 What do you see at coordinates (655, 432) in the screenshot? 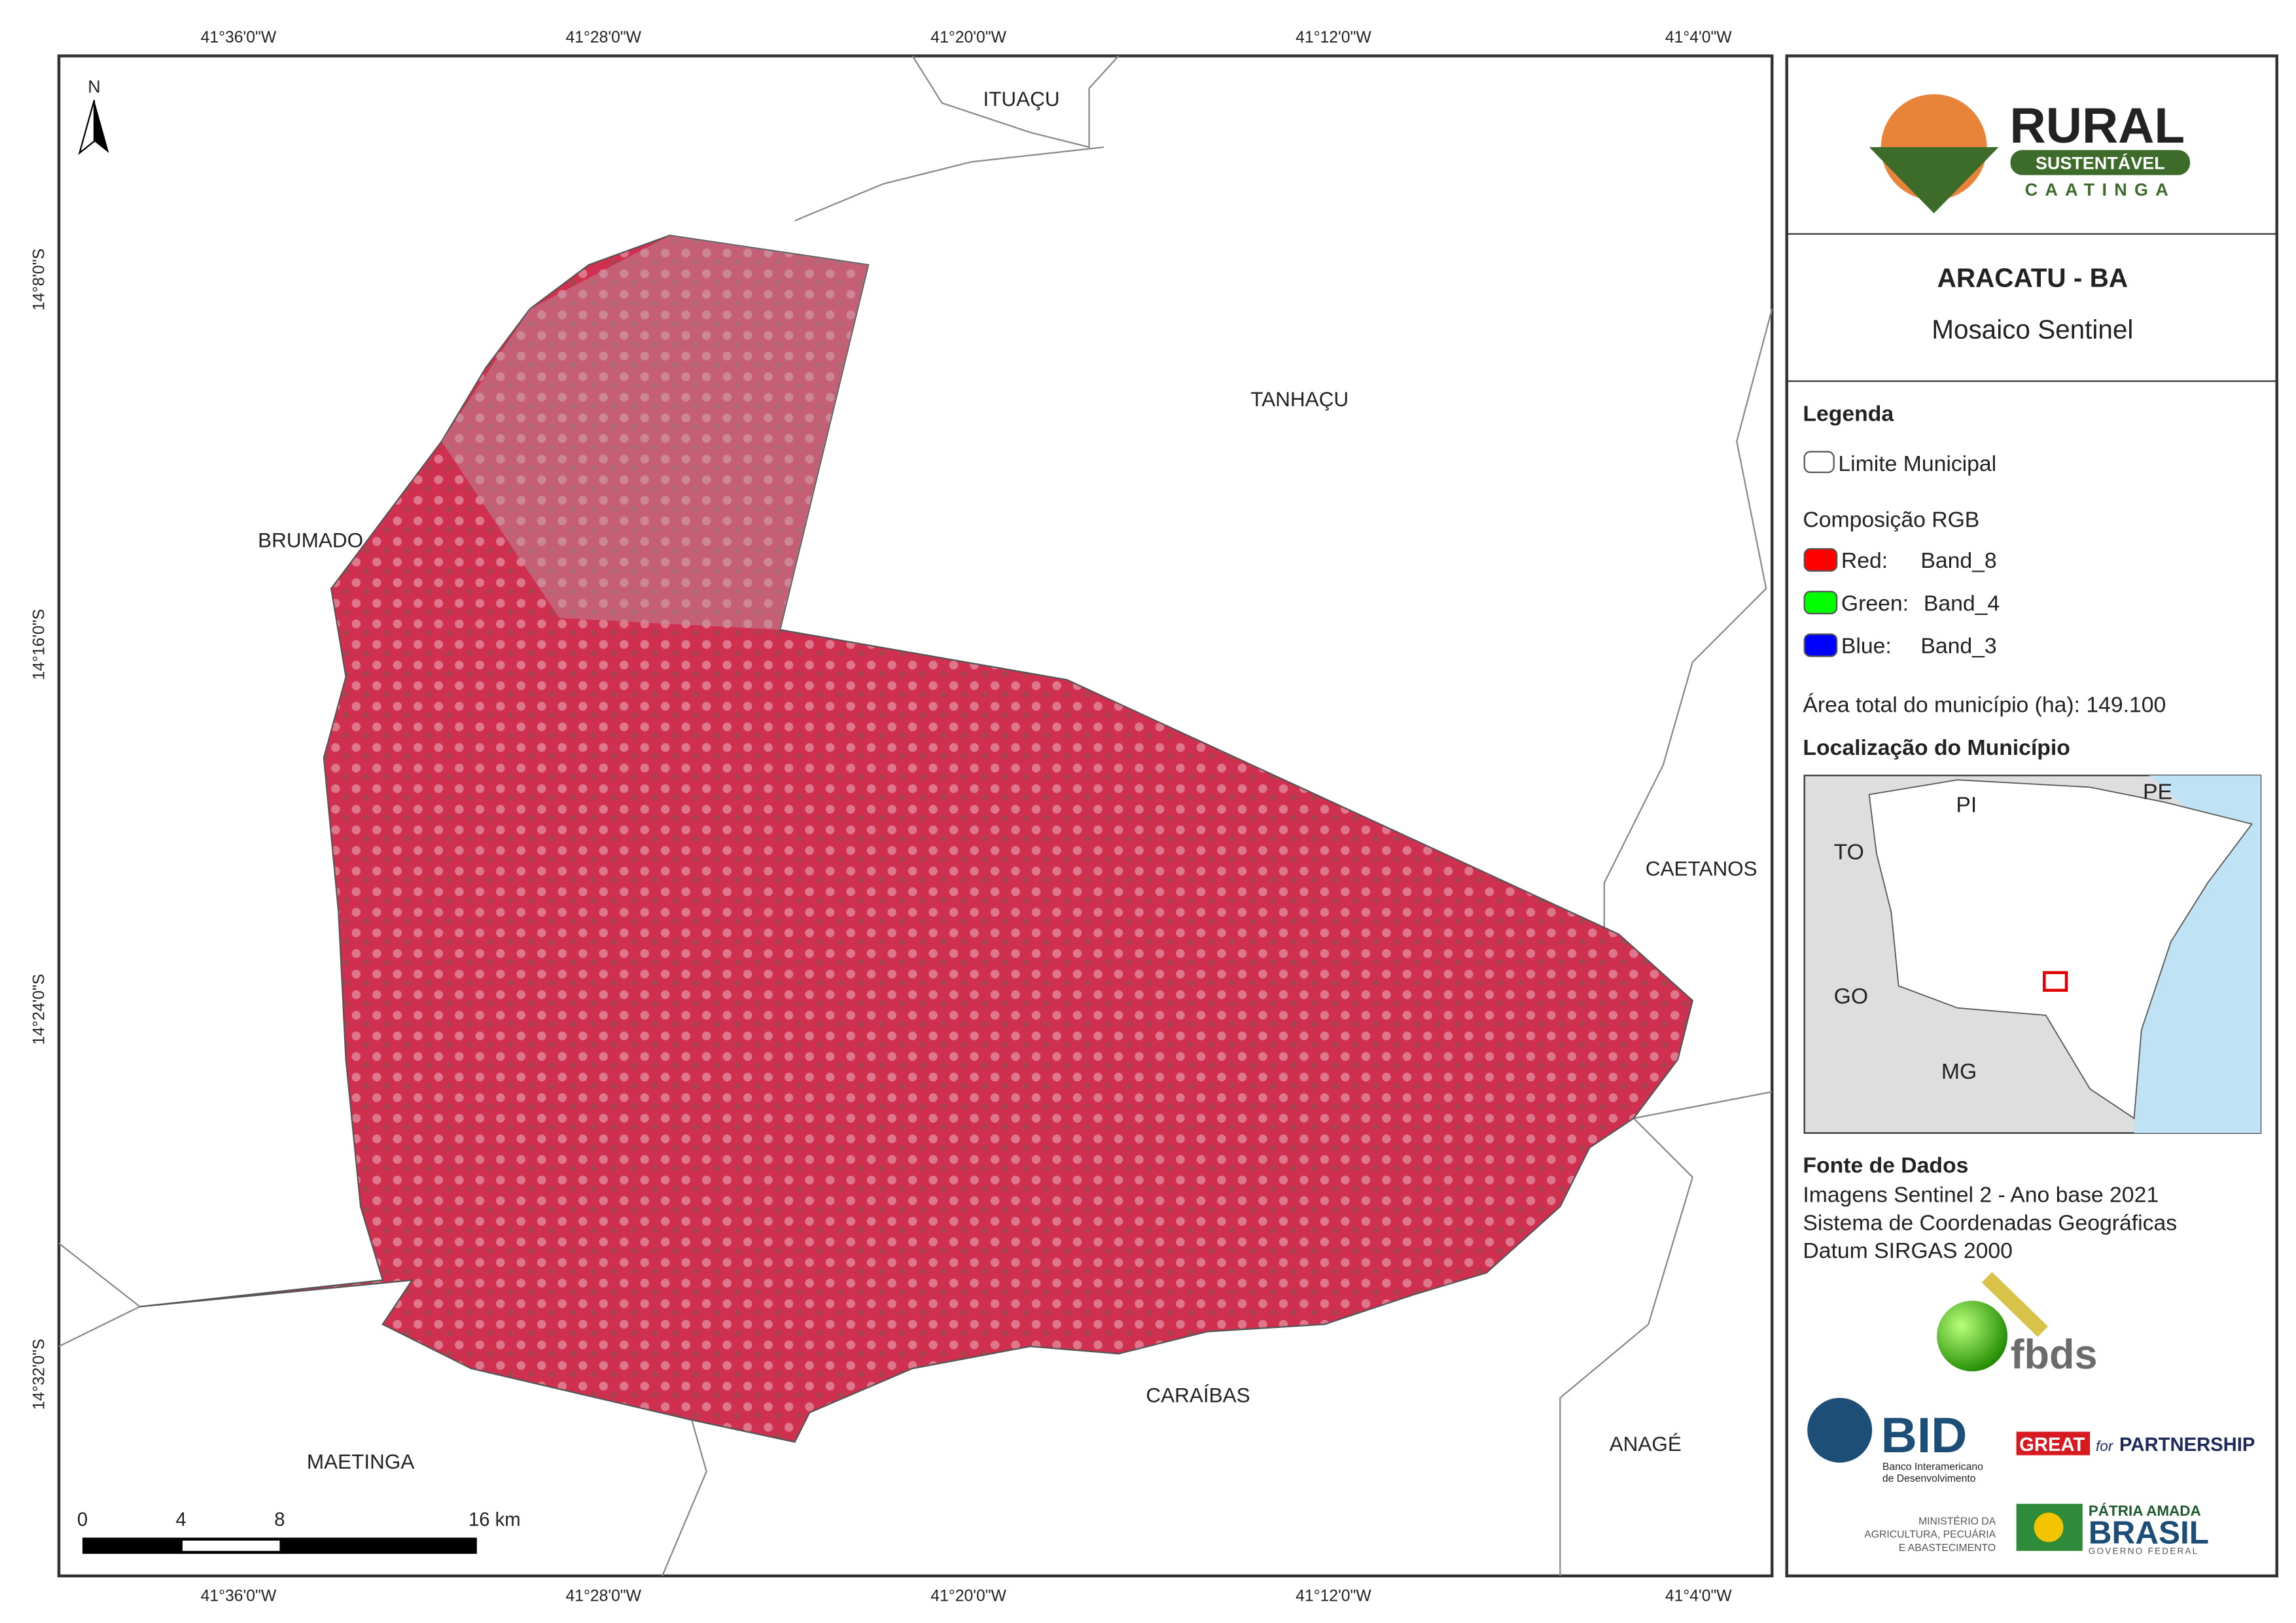
I see `texture-overlay` at bounding box center [655, 432].